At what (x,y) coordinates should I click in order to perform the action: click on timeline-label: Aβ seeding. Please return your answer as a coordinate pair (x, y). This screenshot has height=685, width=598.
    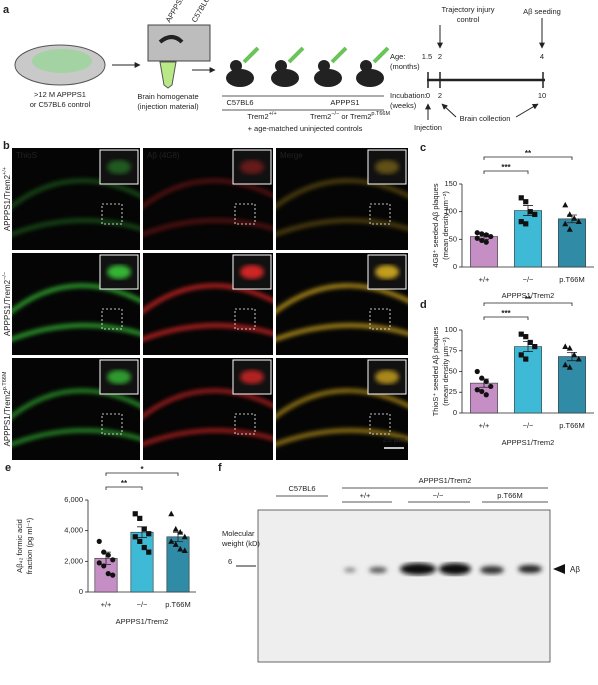
    Looking at the image, I should click on (542, 11).